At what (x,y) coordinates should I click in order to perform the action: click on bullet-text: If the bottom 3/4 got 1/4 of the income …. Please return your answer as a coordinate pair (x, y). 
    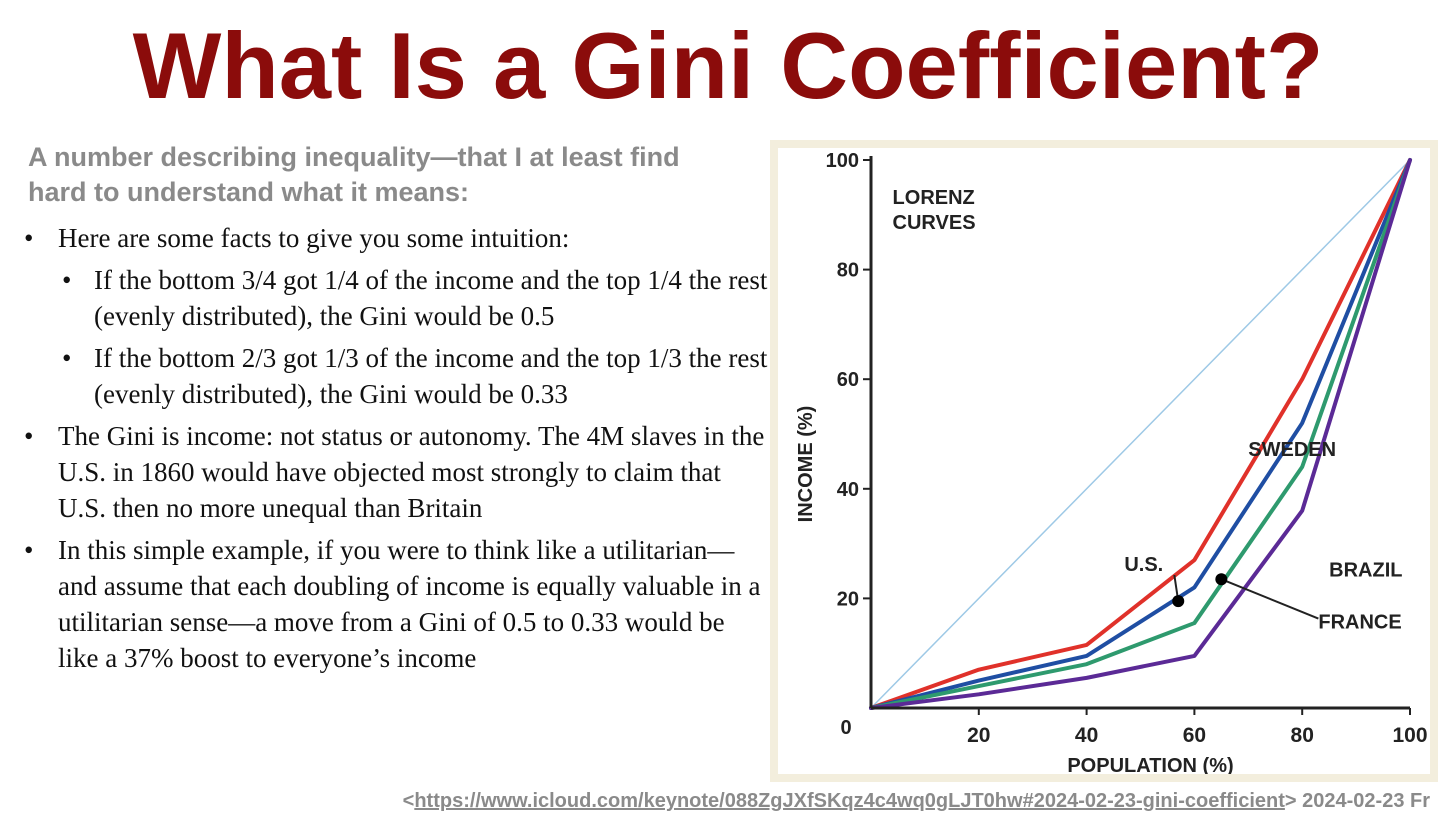
    Looking at the image, I should click on (431, 298).